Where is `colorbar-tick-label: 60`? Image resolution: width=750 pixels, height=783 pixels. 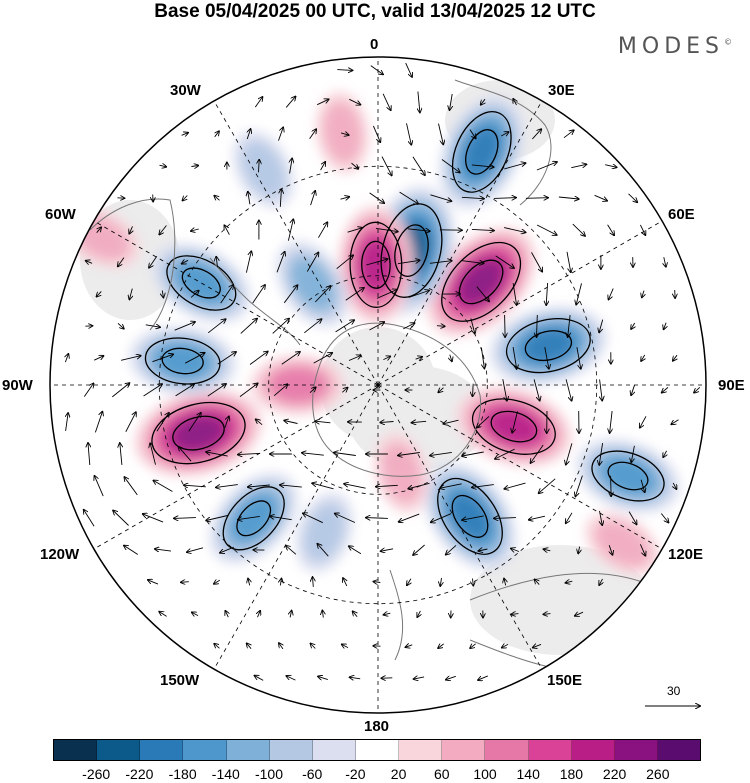 colorbar-tick-label: 60 is located at coordinates (442, 774).